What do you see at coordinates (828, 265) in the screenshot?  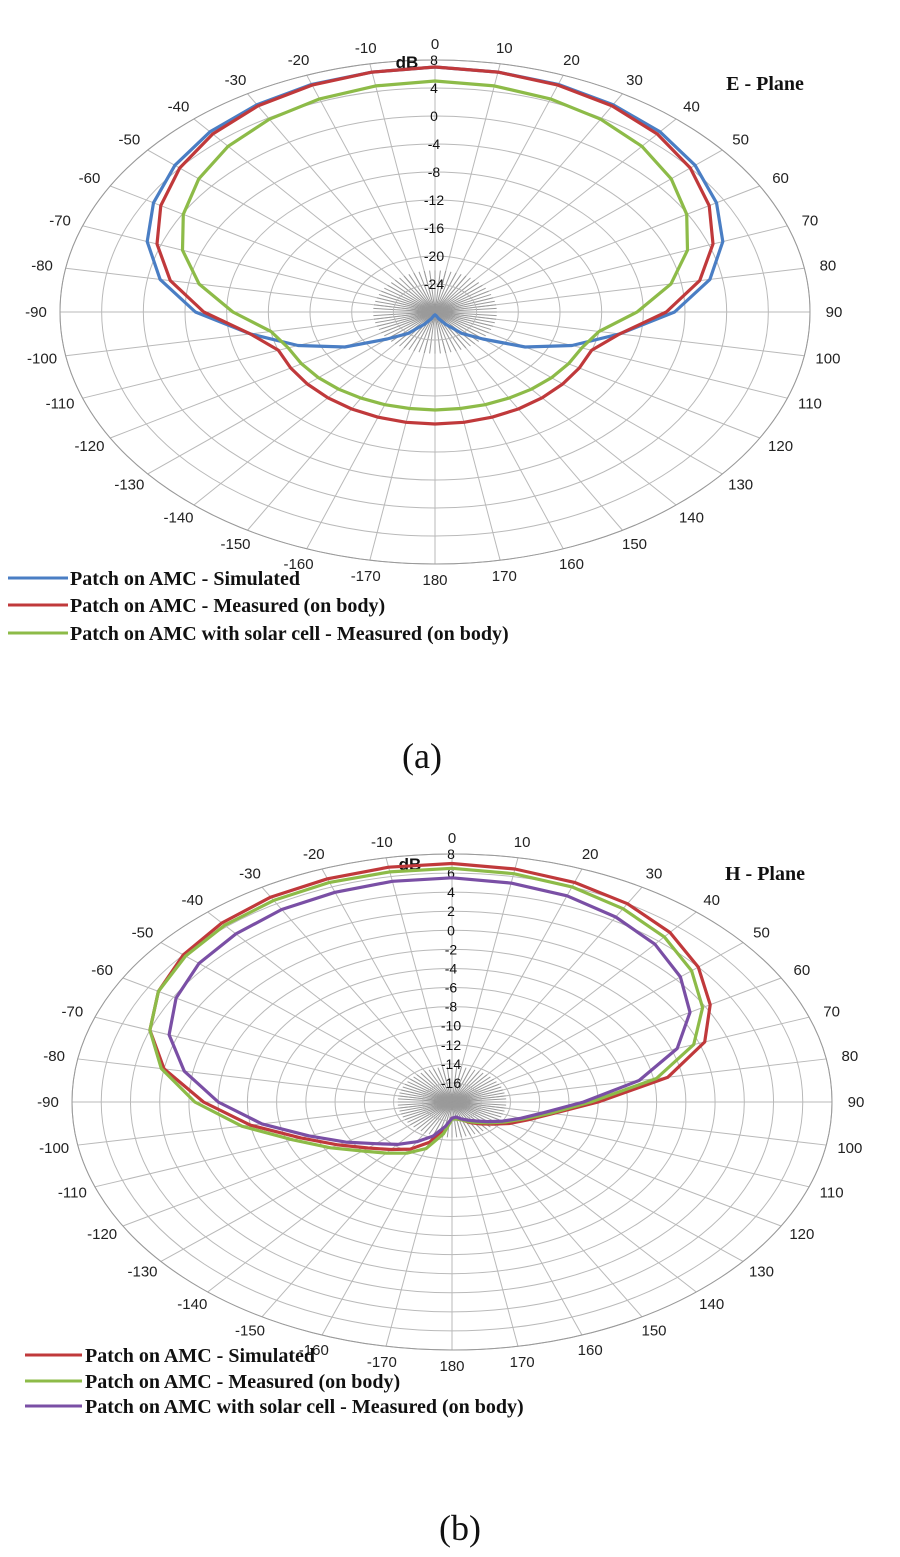 I see `angle-tick-label: 80` at bounding box center [828, 265].